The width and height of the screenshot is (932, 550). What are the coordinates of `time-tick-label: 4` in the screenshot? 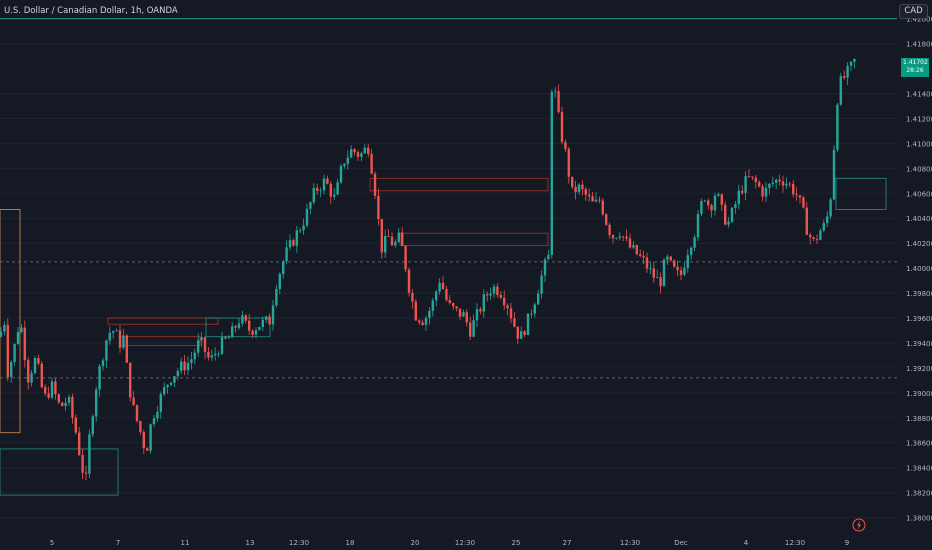 It's located at (746, 543).